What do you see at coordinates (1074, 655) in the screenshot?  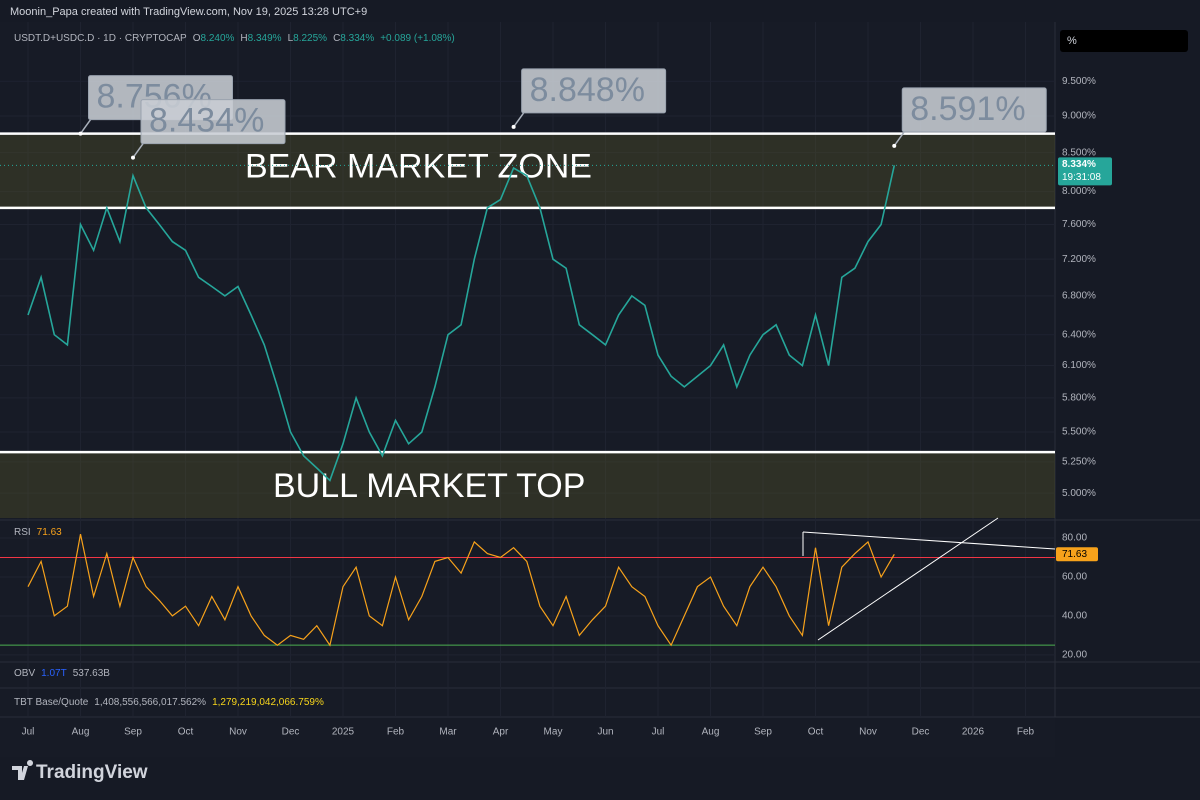 I see `y-tick-label: 20.00` at bounding box center [1074, 655].